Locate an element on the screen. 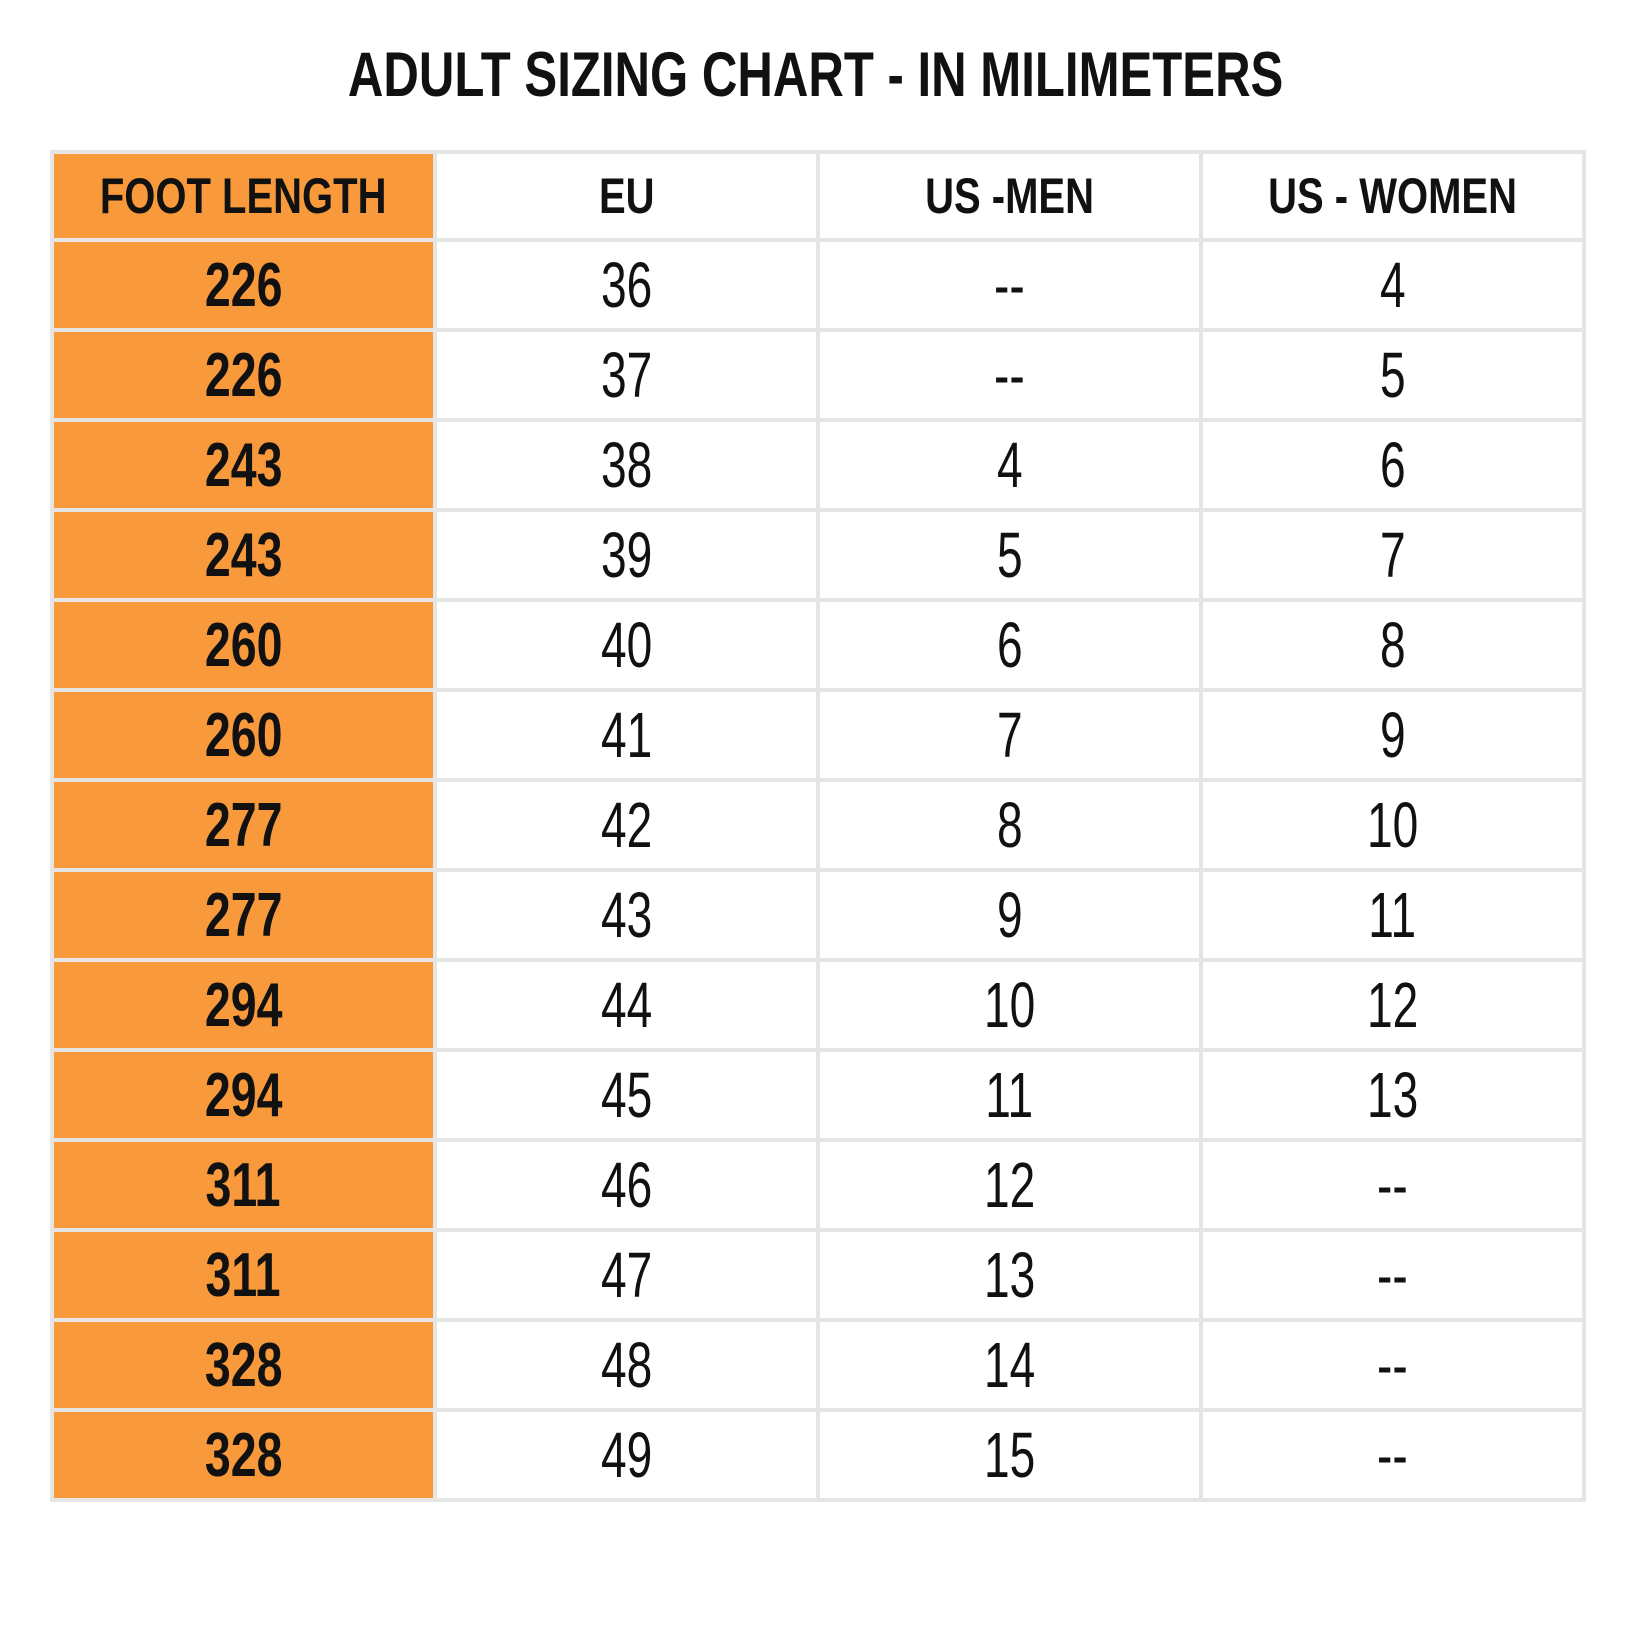  header-row: FOOT LENGTH EU US -MEN US - WOMEN is located at coordinates (818, 196).